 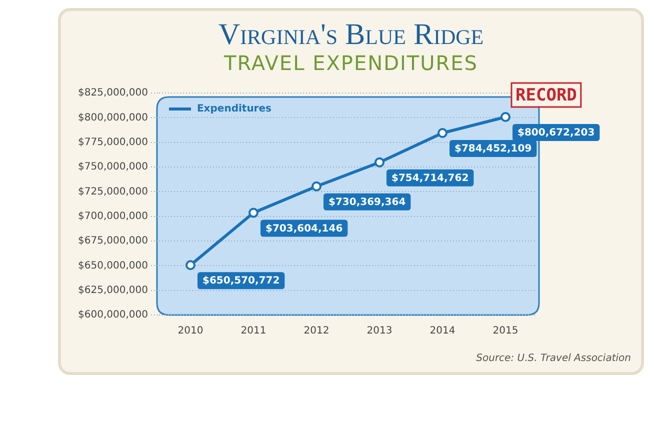 I want to click on y-tick-label: $825,000,000, so click(x=113, y=93).